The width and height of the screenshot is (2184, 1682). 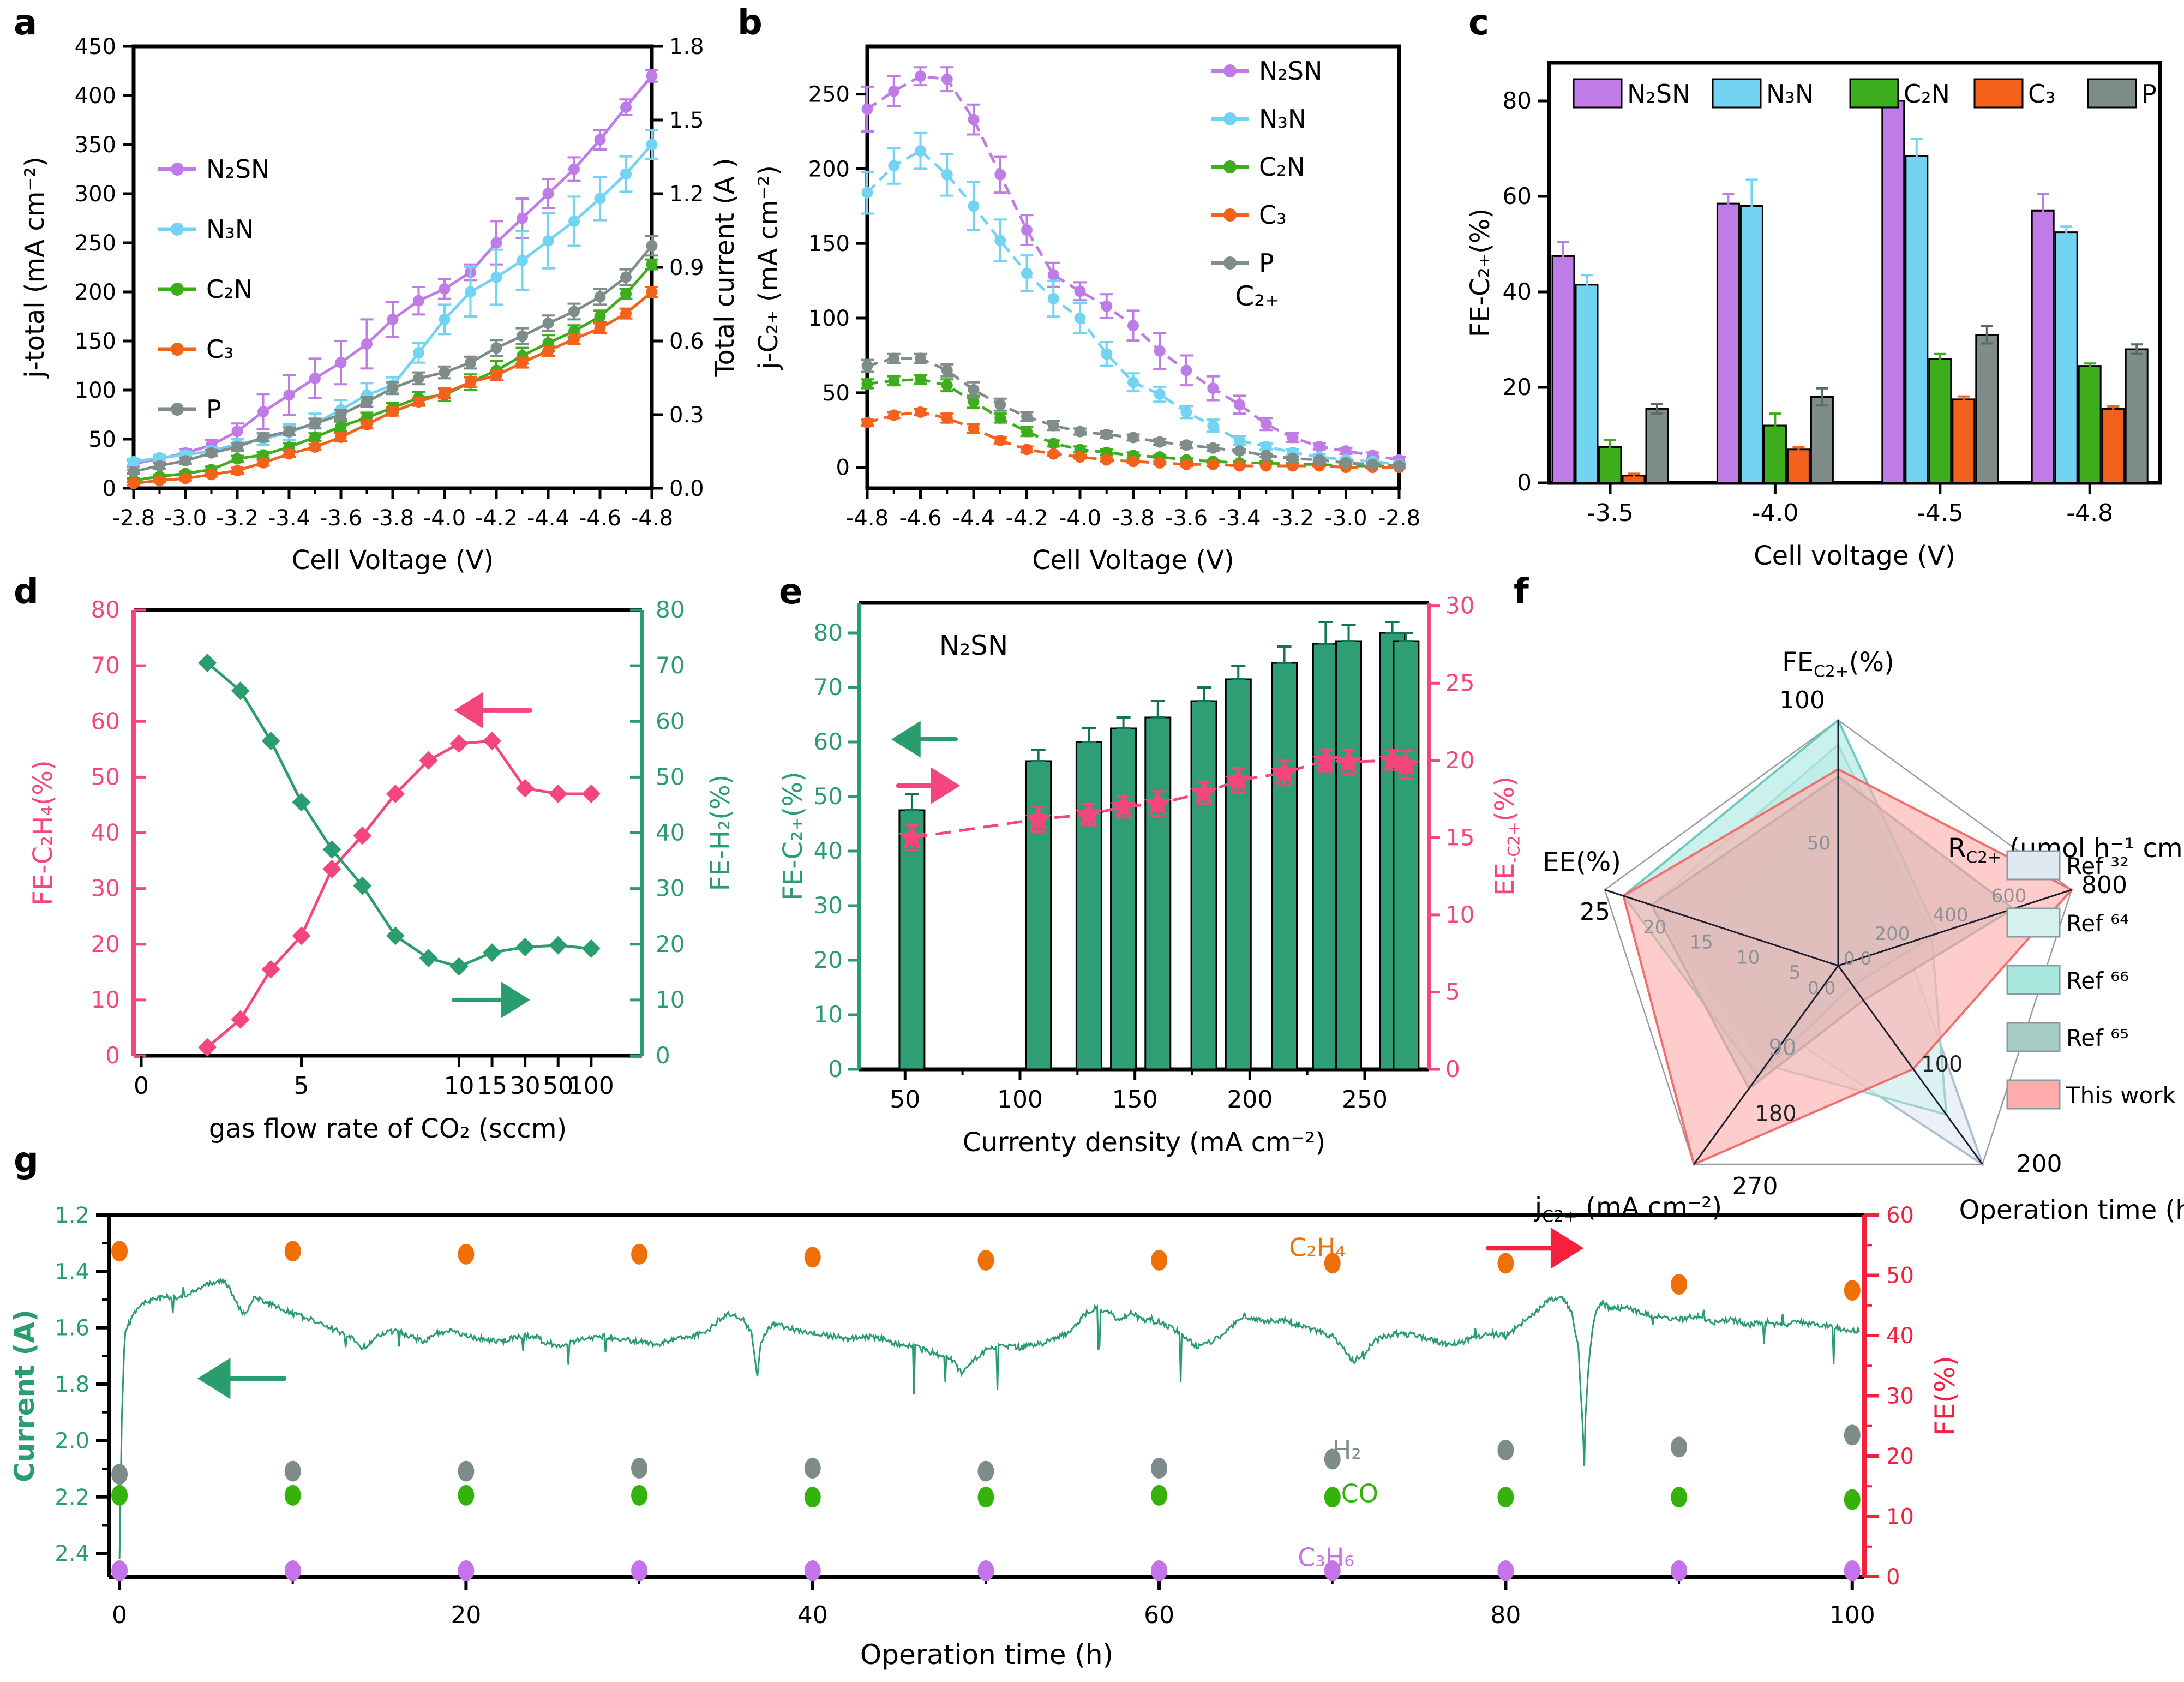 What do you see at coordinates (1266, 263) in the screenshot?
I see `svg-text: P` at bounding box center [1266, 263].